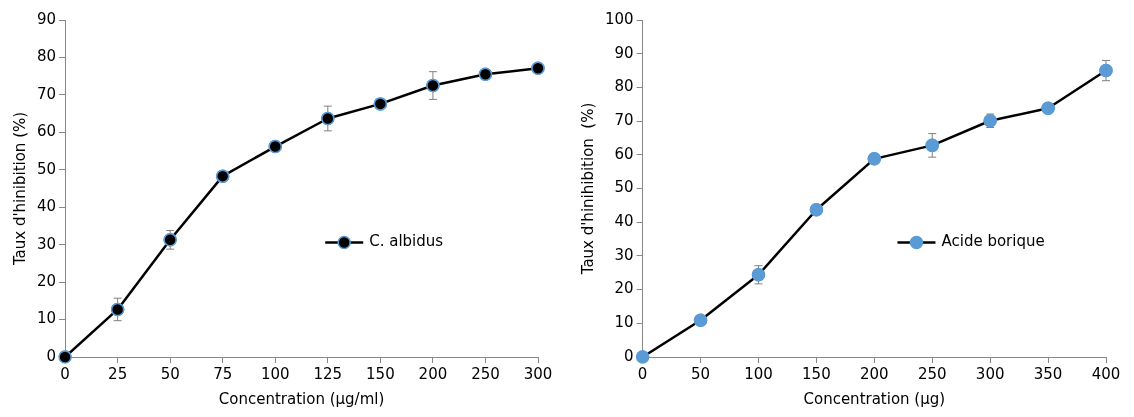 Image resolution: width=1134 pixels, height=417 pixels. What do you see at coordinates (1106, 373) in the screenshot?
I see `x-tick-label: 400` at bounding box center [1106, 373].